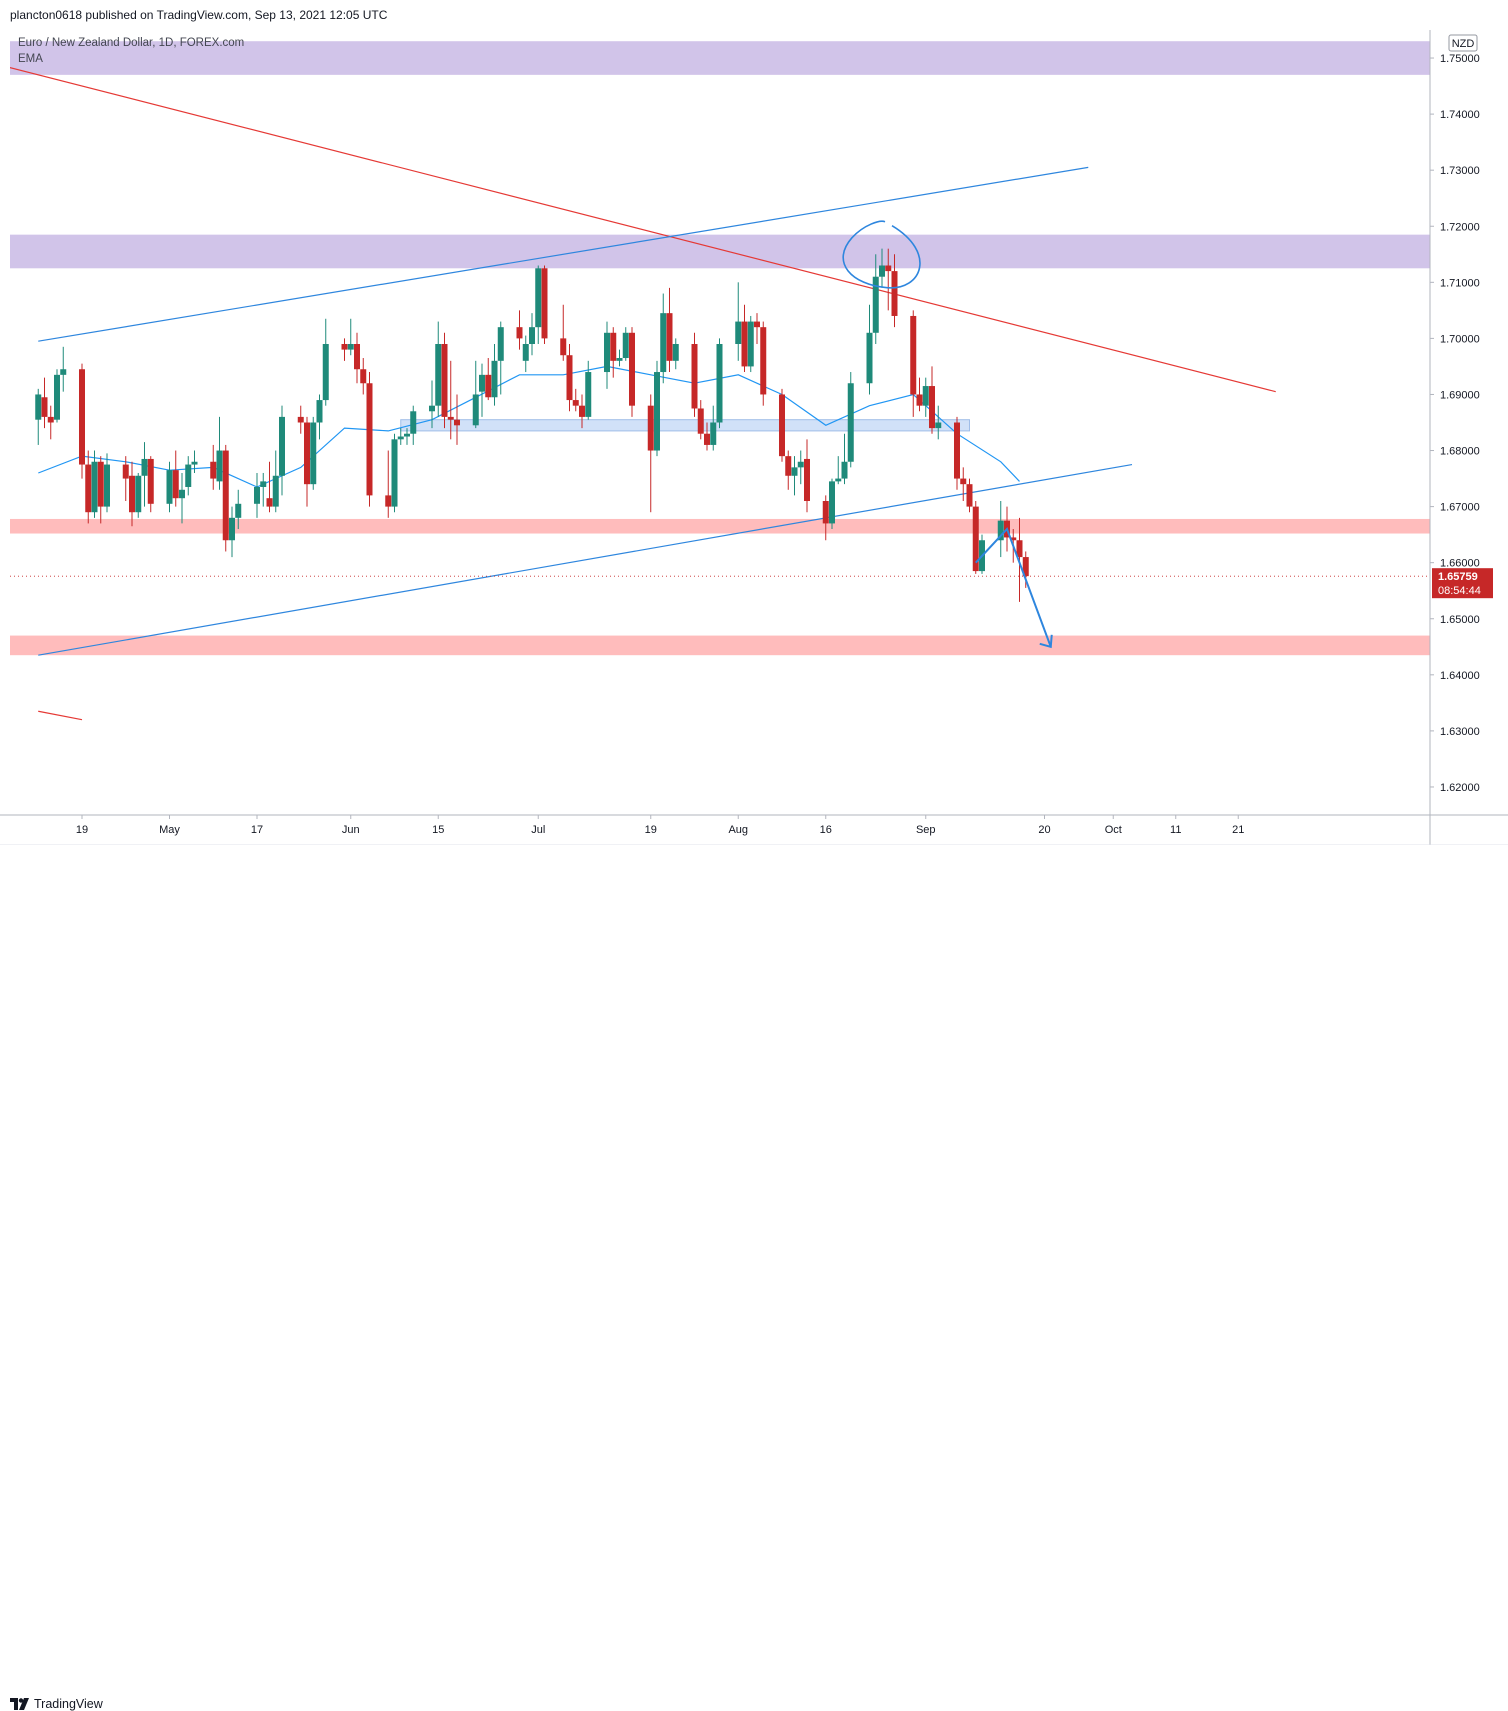 This screenshot has height=1711, width=1508. I want to click on currency-badge: NZD, so click(1463, 43).